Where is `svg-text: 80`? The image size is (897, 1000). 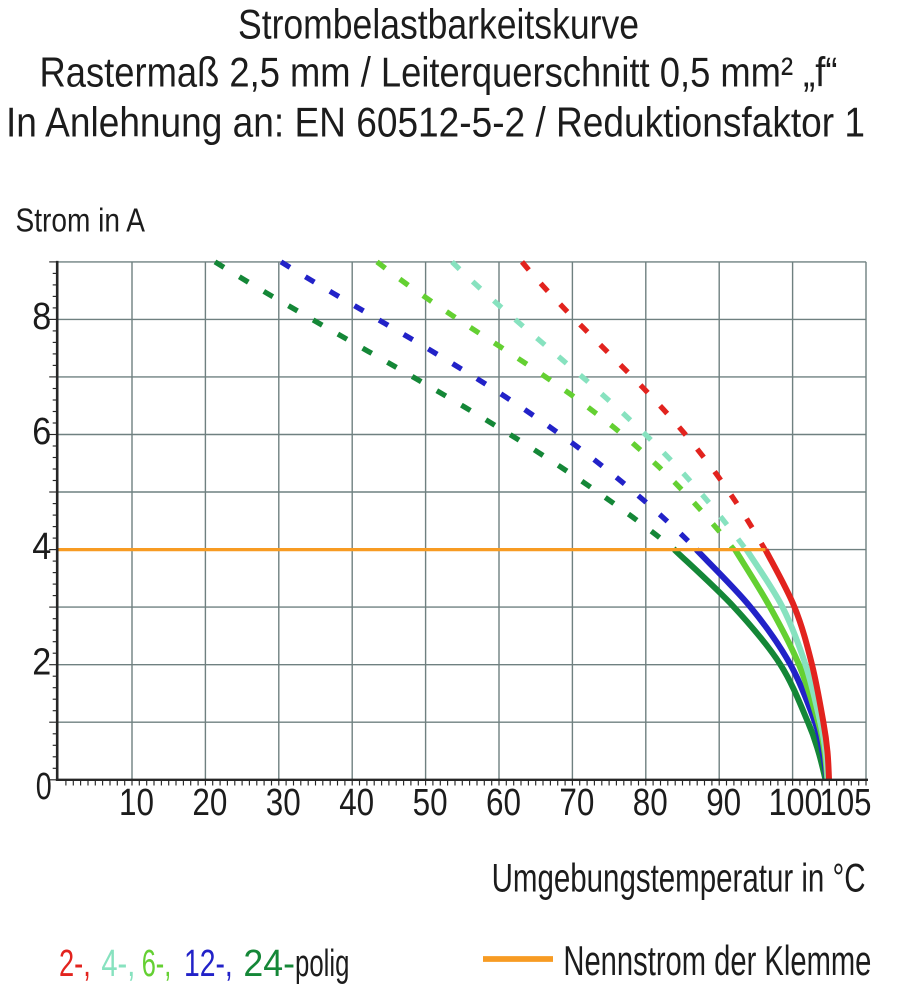
svg-text: 80 is located at coordinates (650, 803).